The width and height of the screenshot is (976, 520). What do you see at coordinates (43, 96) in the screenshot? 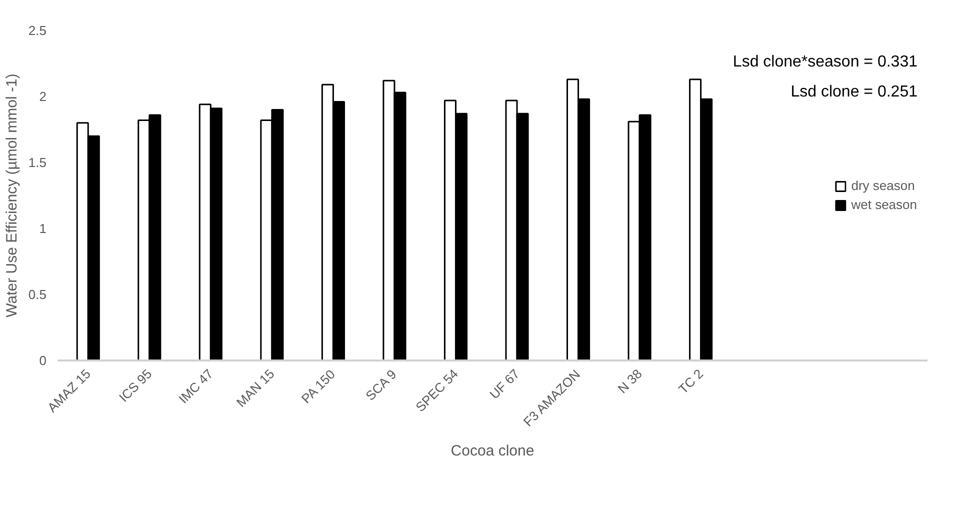
I see `y-tick-label: 2` at bounding box center [43, 96].